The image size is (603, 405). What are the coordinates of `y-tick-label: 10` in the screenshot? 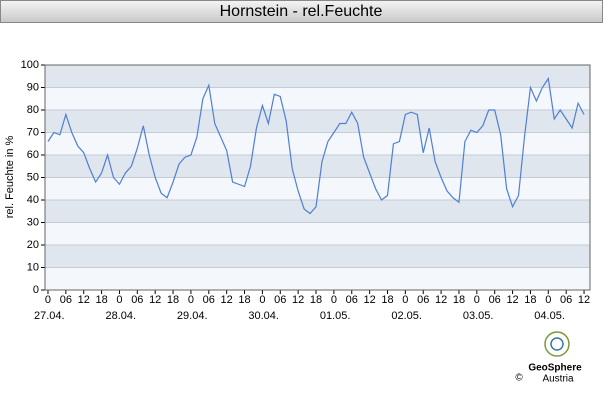 It's located at (33, 267).